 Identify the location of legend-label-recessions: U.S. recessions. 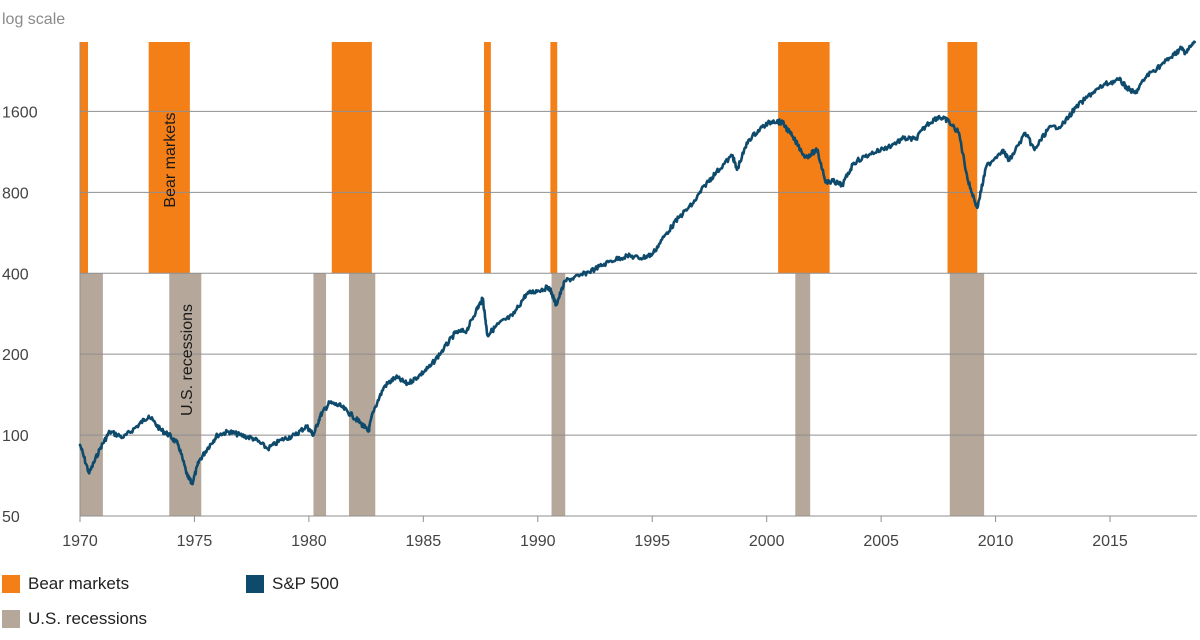
(88, 618).